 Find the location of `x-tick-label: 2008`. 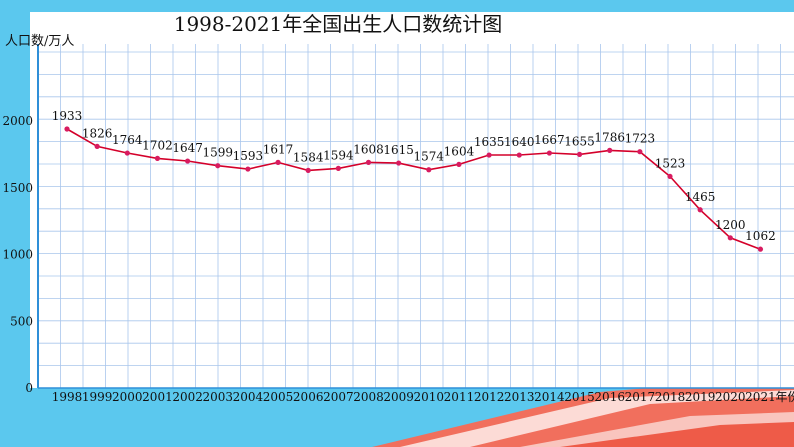

x-tick-label: 2008 is located at coordinates (368, 397).